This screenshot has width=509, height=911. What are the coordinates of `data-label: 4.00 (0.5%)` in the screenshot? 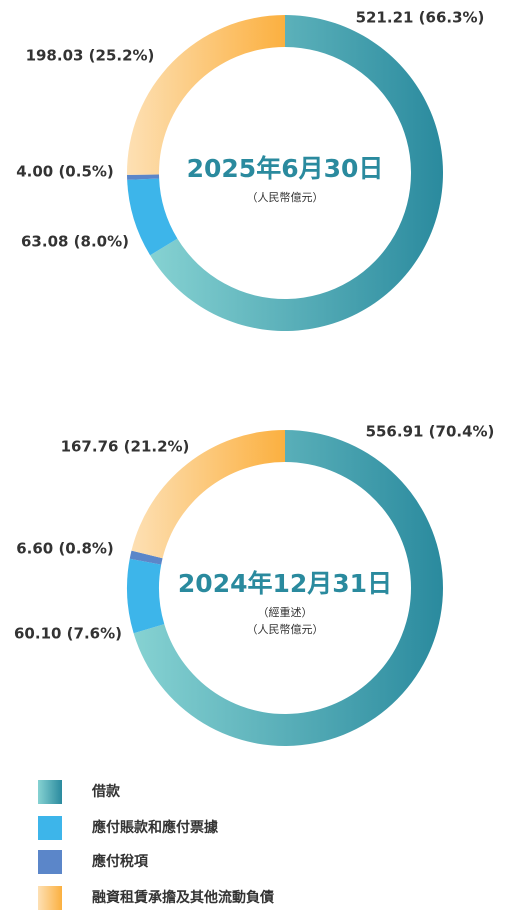 It's located at (65, 172).